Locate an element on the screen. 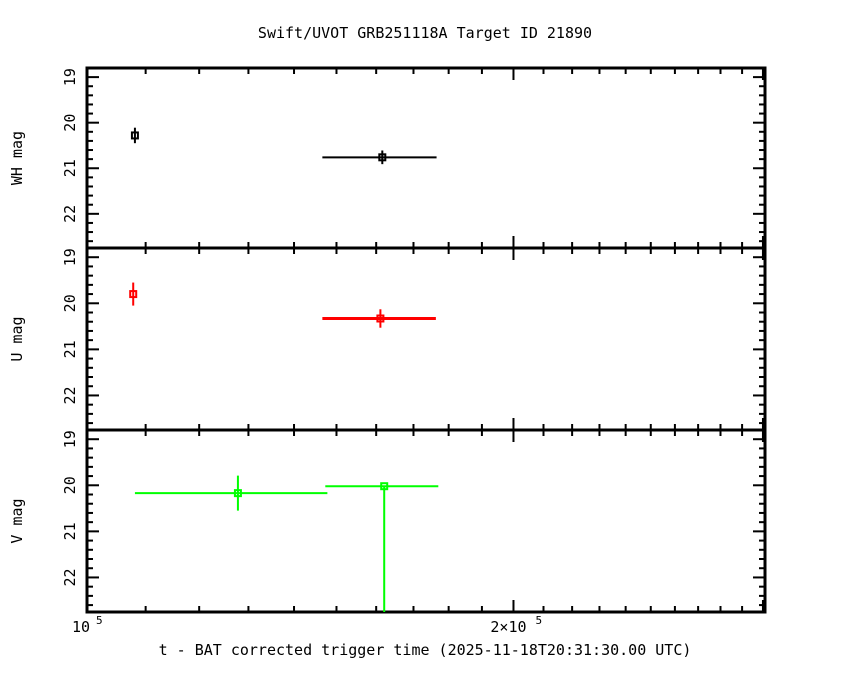 The image size is (850, 684). x-tick-label: 10 is located at coordinates (81, 627).